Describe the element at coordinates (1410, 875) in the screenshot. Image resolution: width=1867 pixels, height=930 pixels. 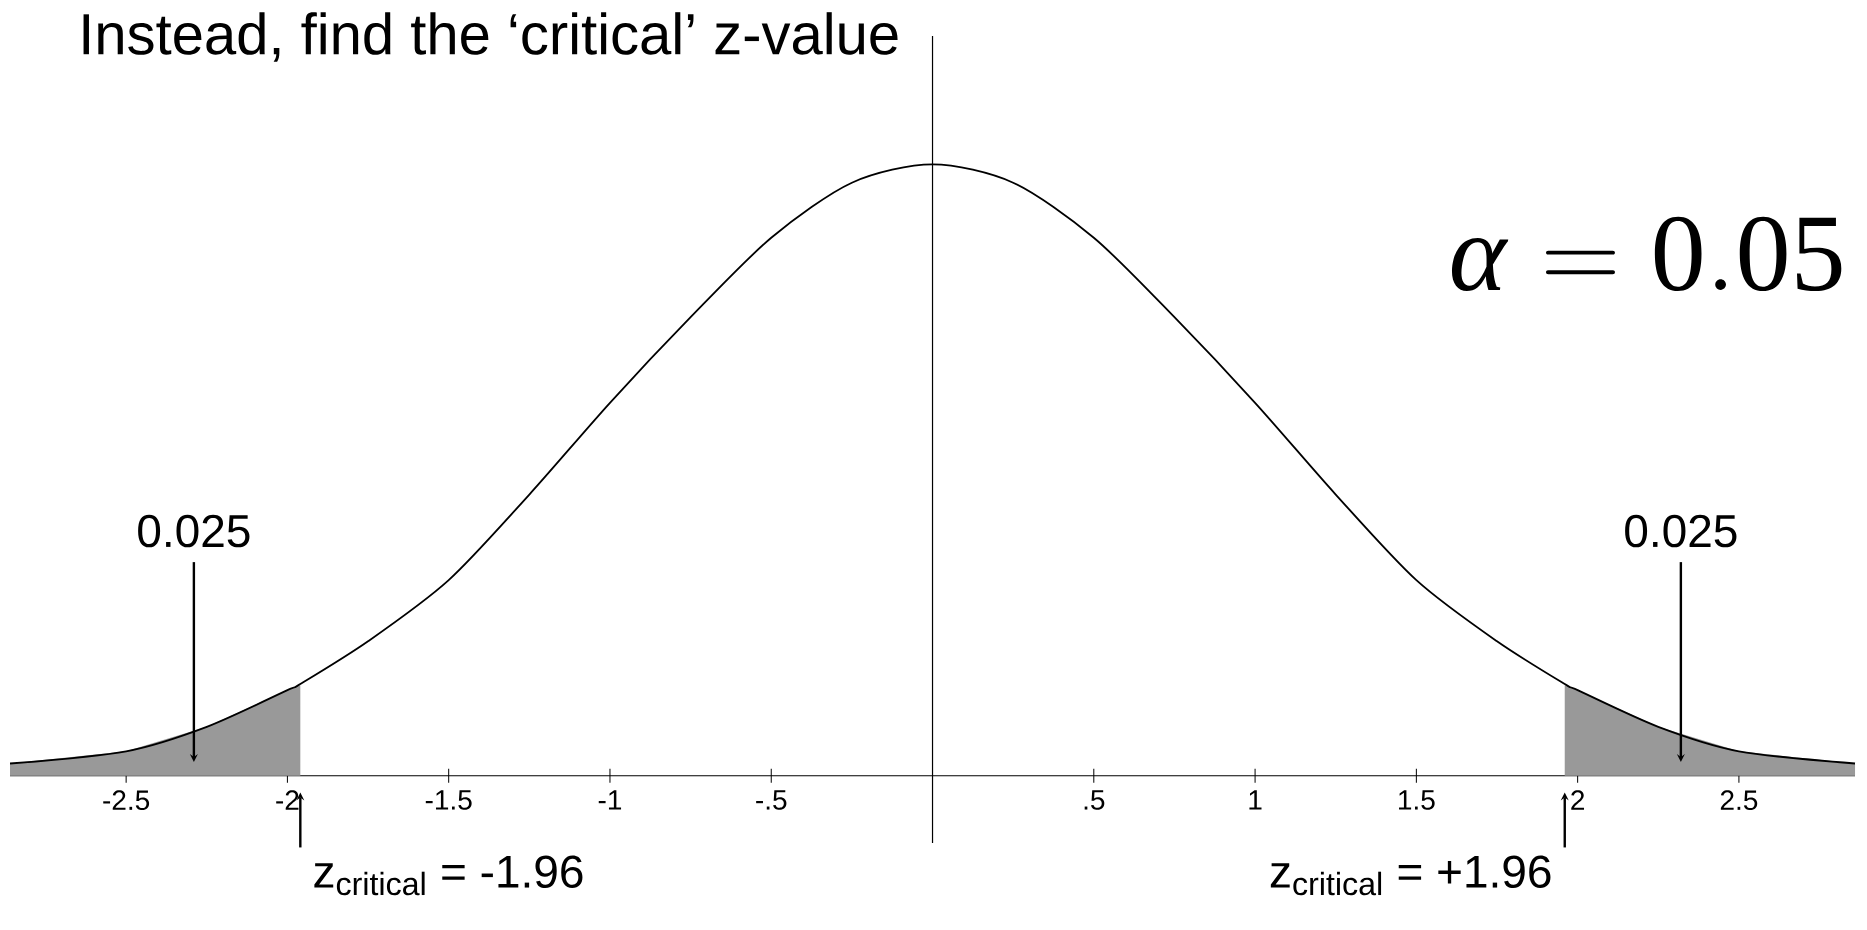
I see `annotation: z$_{critical}$ = +1.96` at that location.